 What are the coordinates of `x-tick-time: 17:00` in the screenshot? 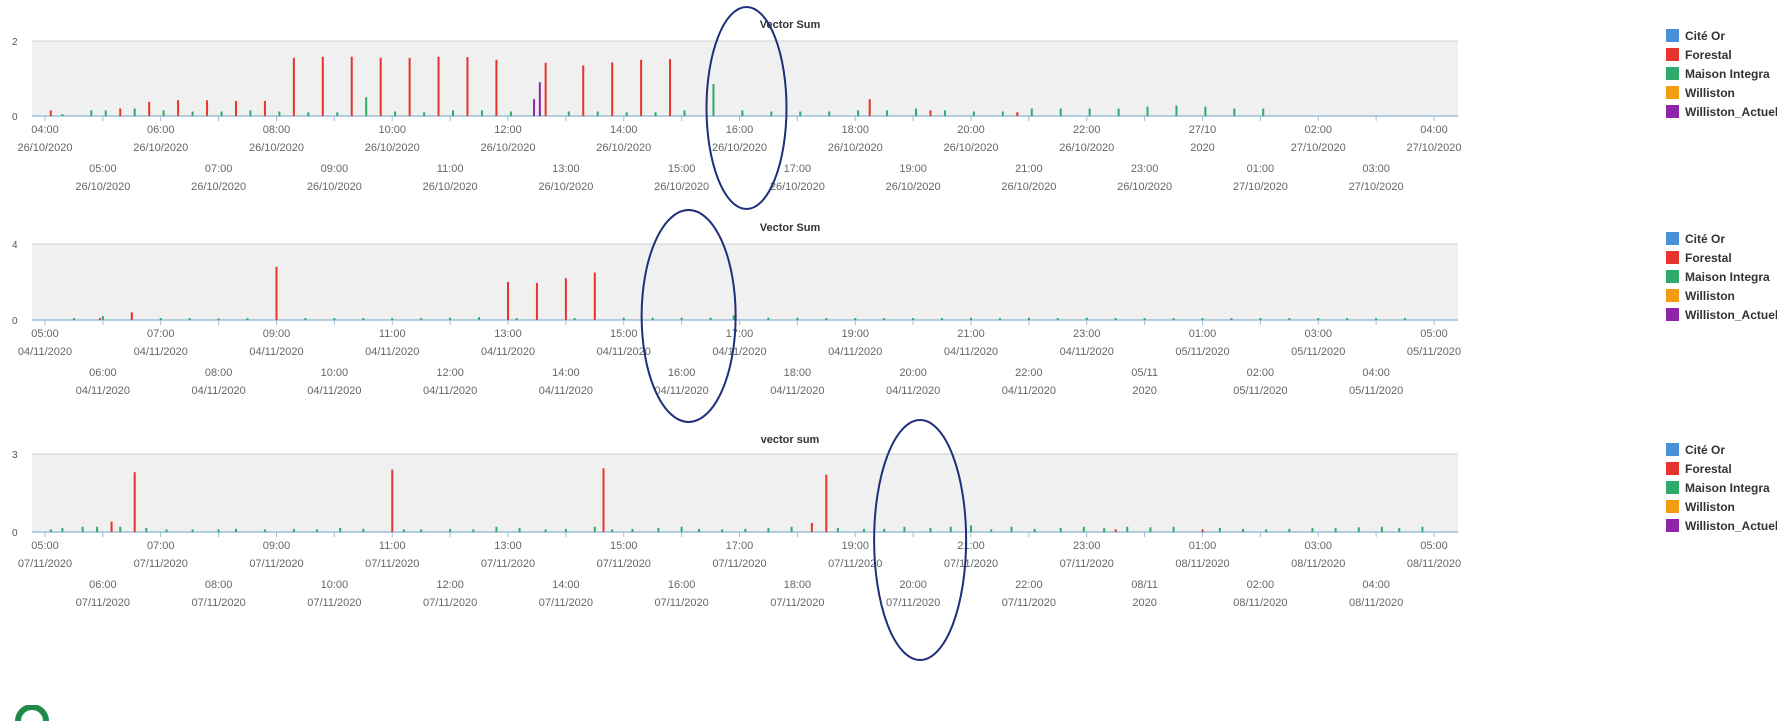 It's located at (740, 546).